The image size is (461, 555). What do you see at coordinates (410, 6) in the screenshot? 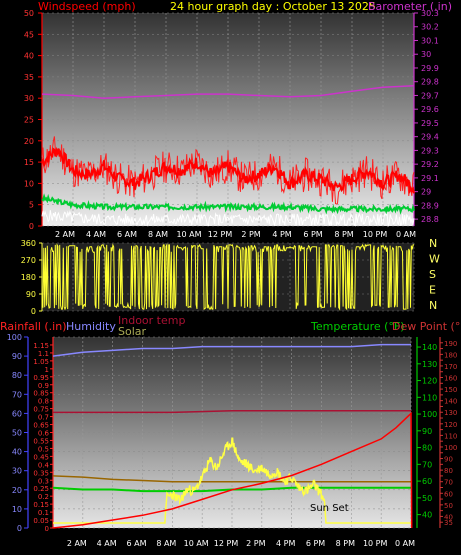
I see `barometer-axis-title: Barometer (.in)` at bounding box center [410, 6].